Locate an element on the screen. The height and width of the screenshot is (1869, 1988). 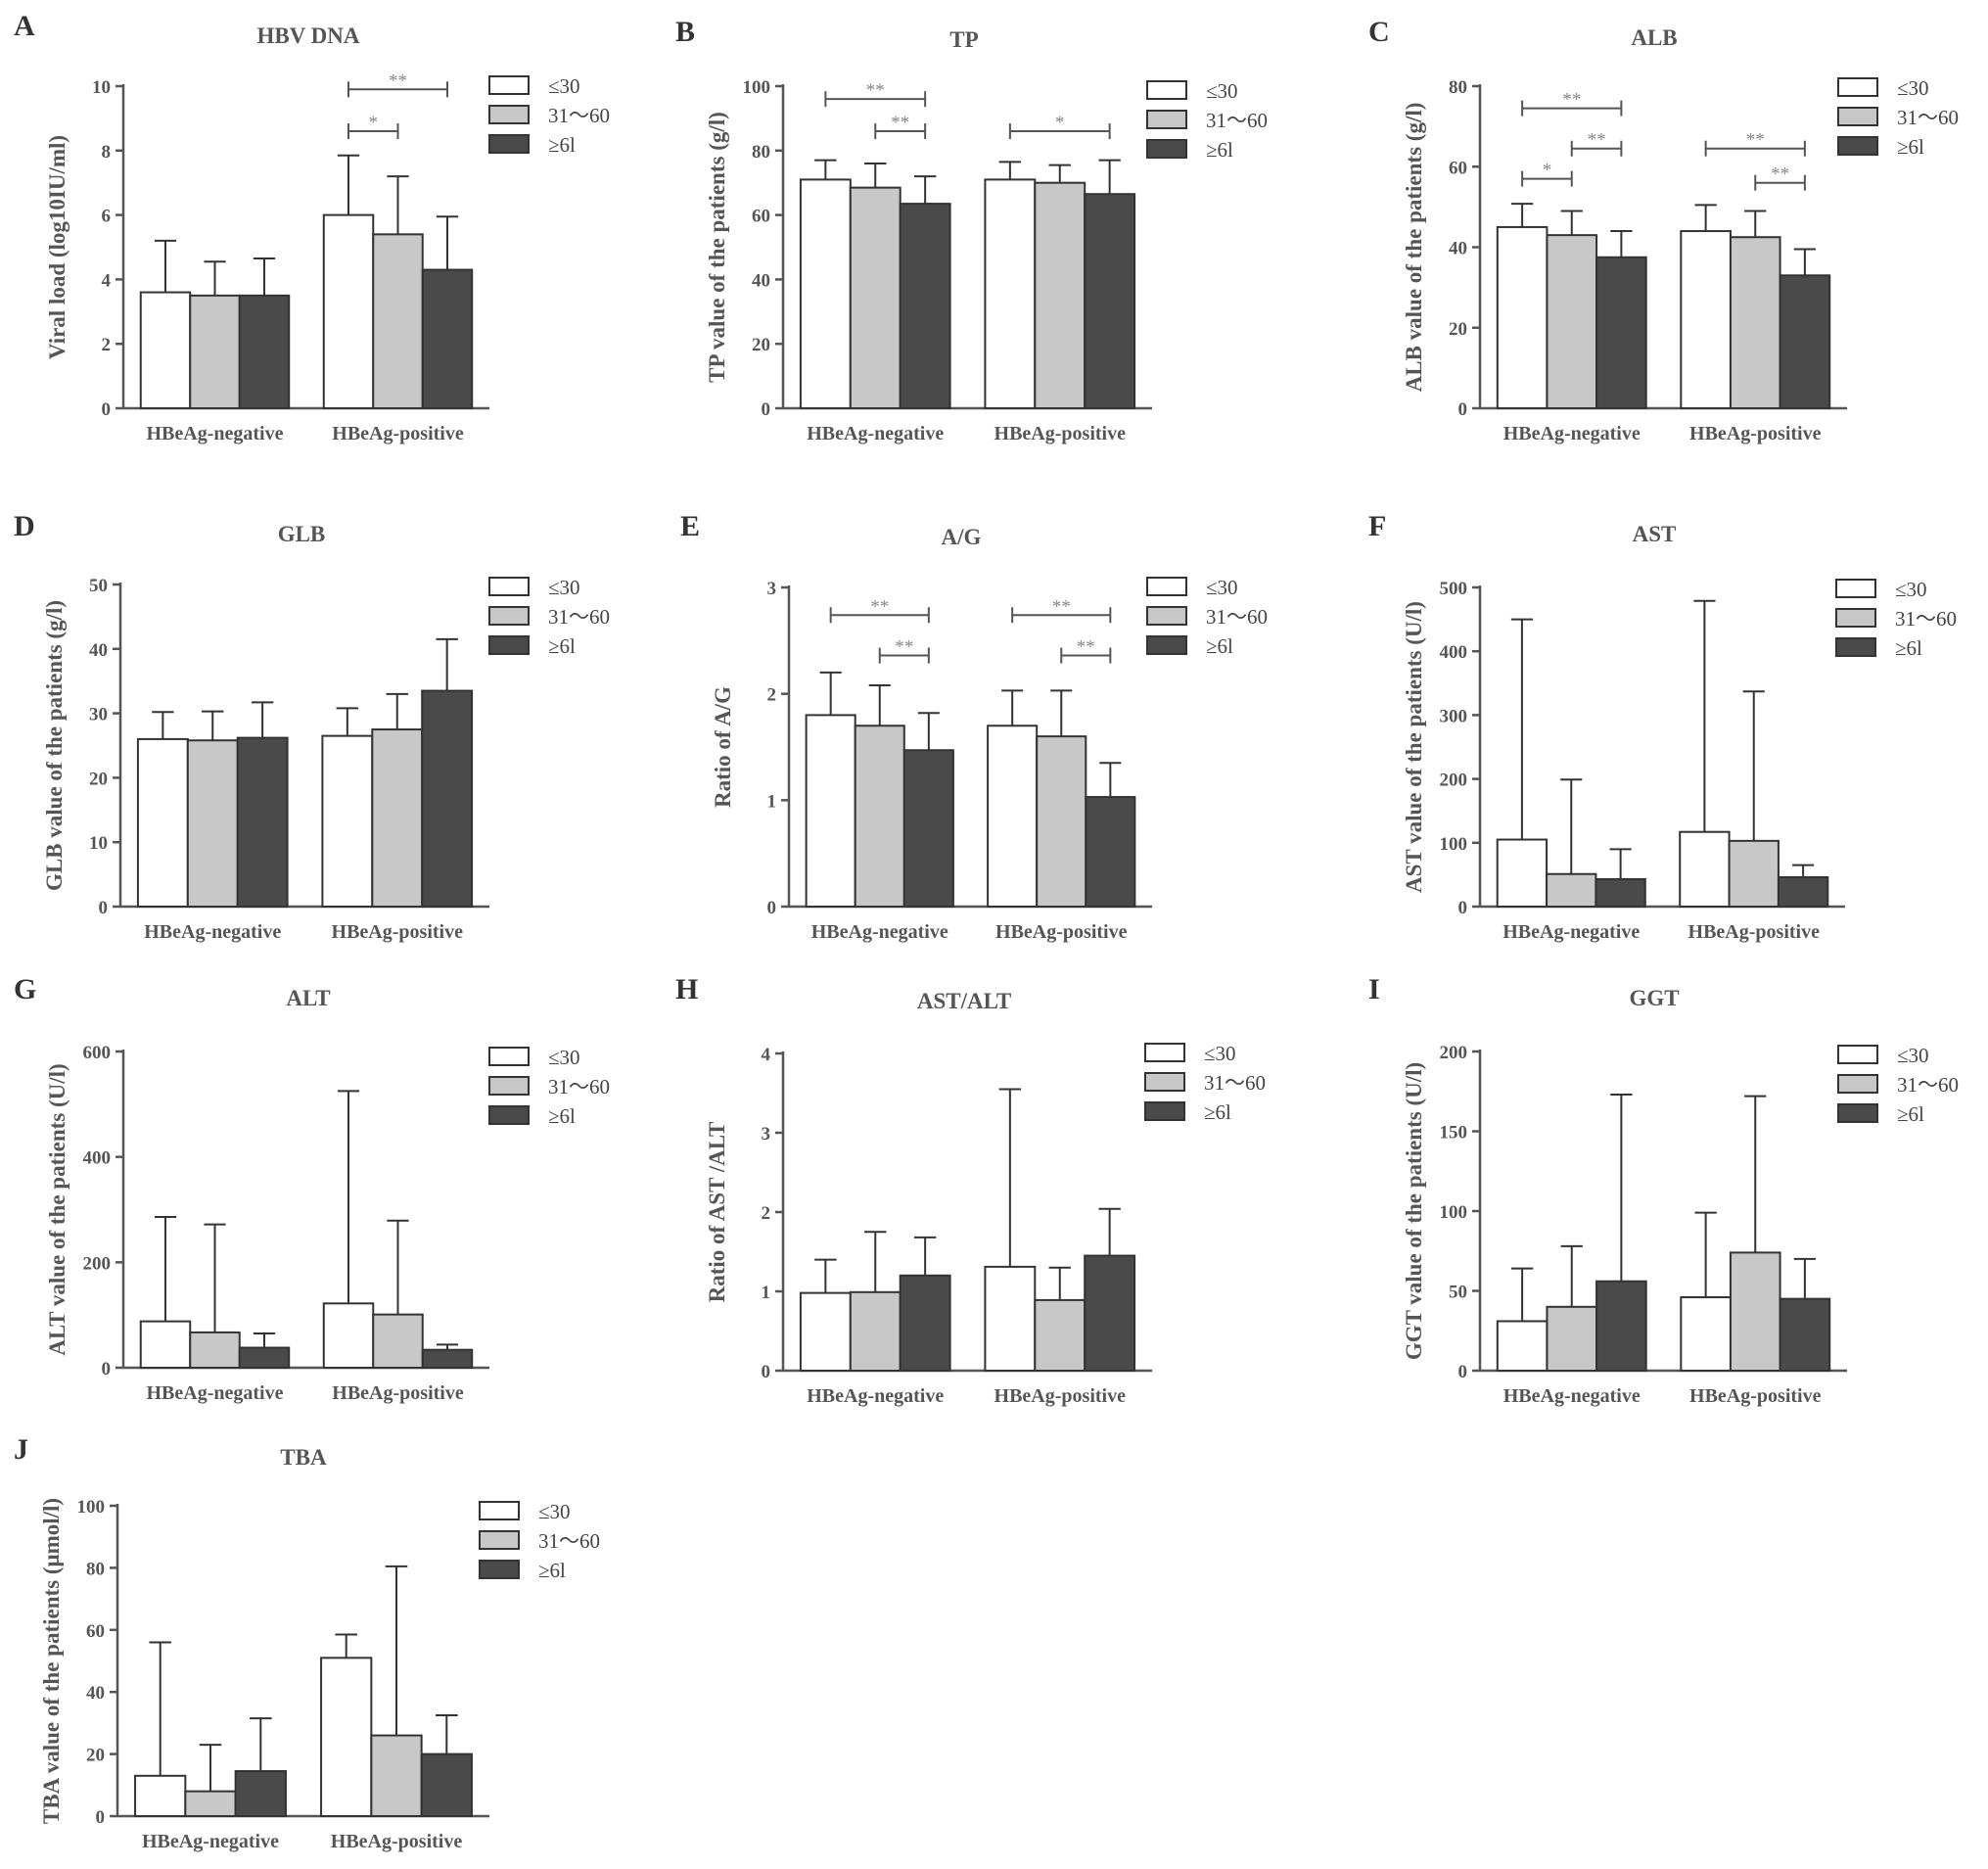
y-tick-label: 30 is located at coordinates (98, 715).